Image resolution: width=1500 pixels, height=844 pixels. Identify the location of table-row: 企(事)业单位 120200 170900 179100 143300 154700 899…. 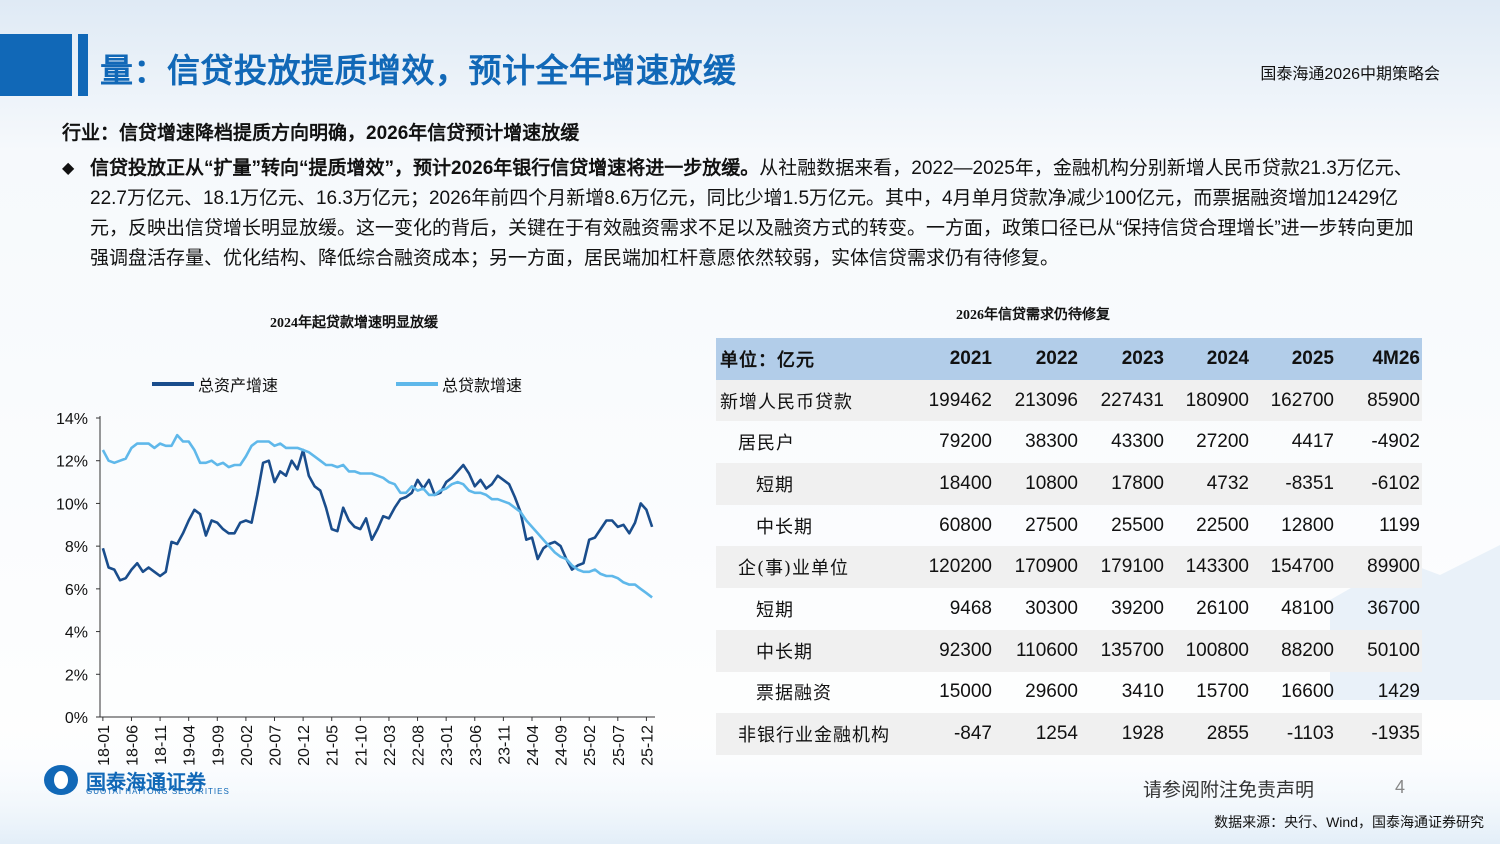
(1069, 567).